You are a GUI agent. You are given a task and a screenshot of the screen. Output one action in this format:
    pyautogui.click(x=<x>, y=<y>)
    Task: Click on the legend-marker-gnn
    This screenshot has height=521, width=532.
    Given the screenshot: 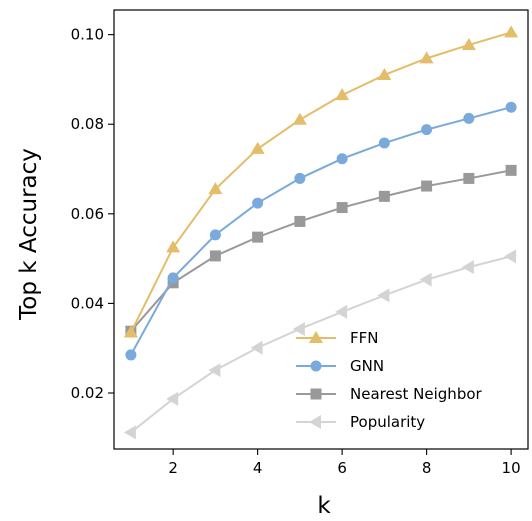 What is the action you would take?
    pyautogui.click(x=316, y=366)
    